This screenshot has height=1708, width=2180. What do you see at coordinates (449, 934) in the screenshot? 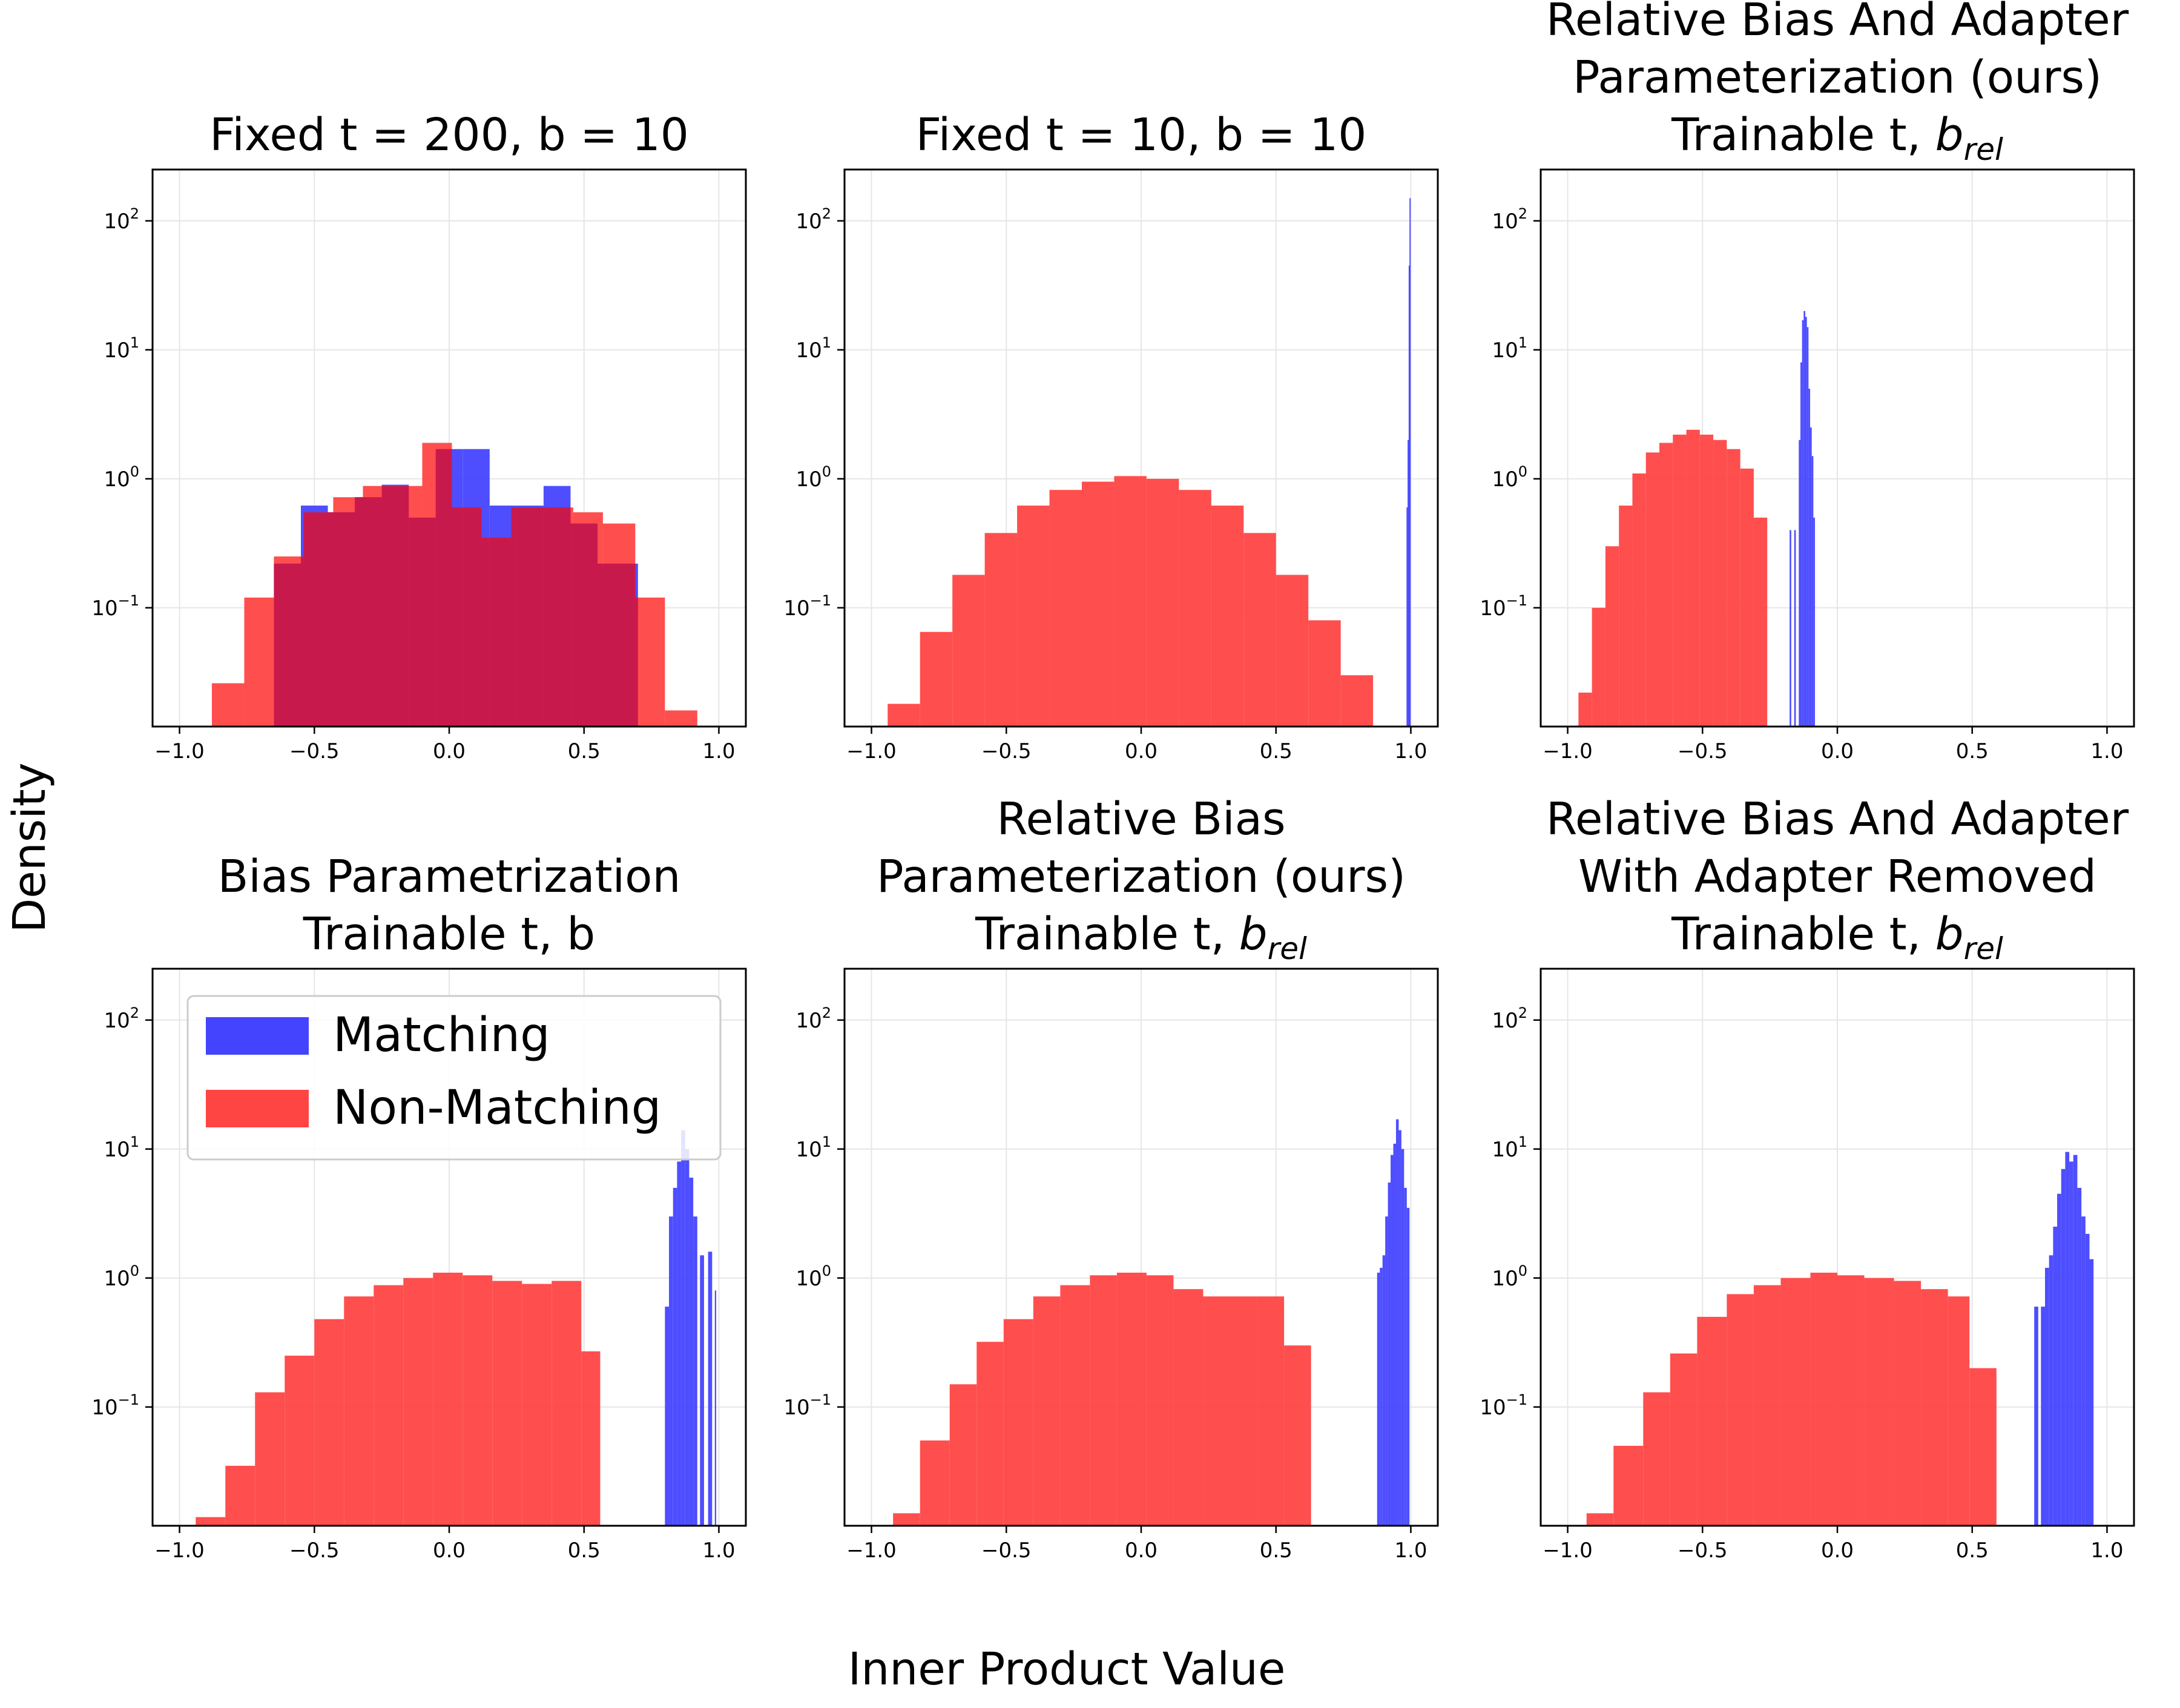
I see `panel-title-line: Trainable t, b` at bounding box center [449, 934].